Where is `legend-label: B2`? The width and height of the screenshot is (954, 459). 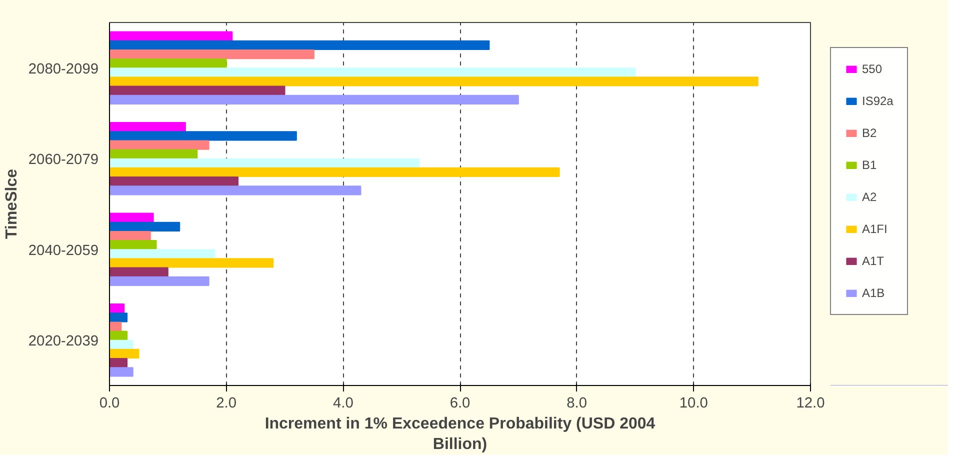
legend-label: B2 is located at coordinates (870, 133).